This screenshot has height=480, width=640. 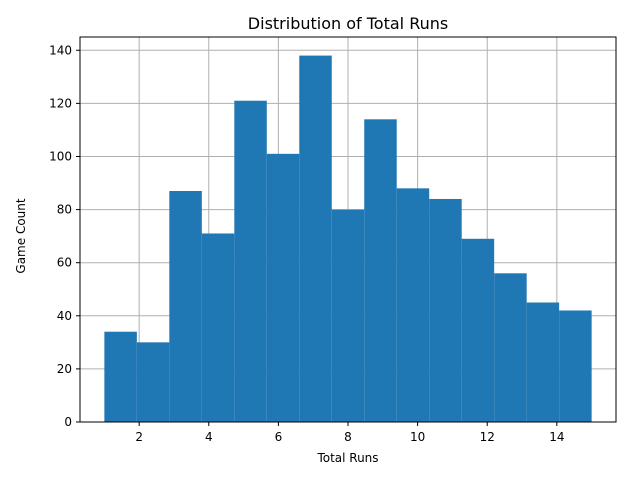 I want to click on x-tick-label: 4, so click(x=209, y=437).